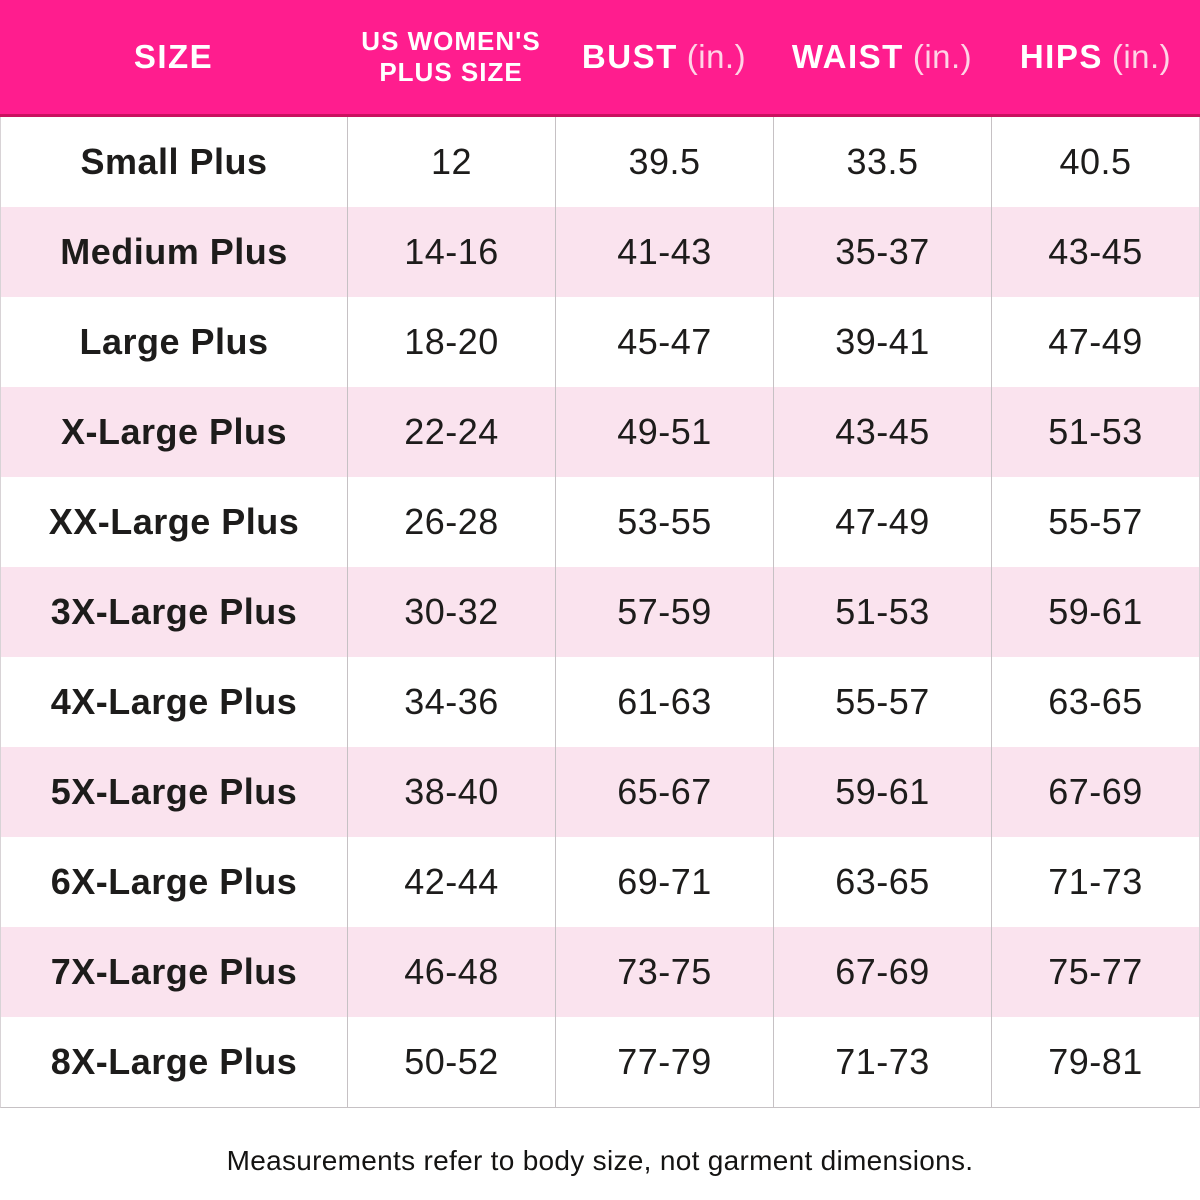 This screenshot has height=1200, width=1200. I want to click on table-row: 7X-Large Plus 46-48 73-75 67-69 75-77, so click(600, 972).